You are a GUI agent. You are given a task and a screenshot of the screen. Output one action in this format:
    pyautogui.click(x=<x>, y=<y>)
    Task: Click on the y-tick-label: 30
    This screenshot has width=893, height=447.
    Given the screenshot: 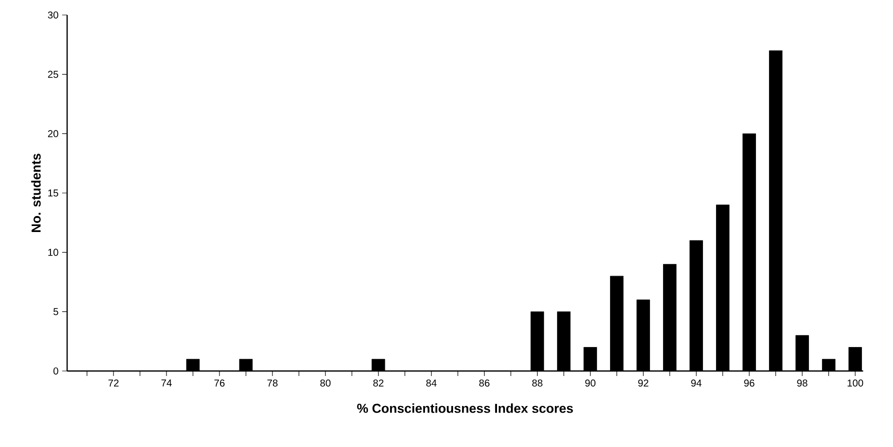 What is the action you would take?
    pyautogui.click(x=53, y=15)
    